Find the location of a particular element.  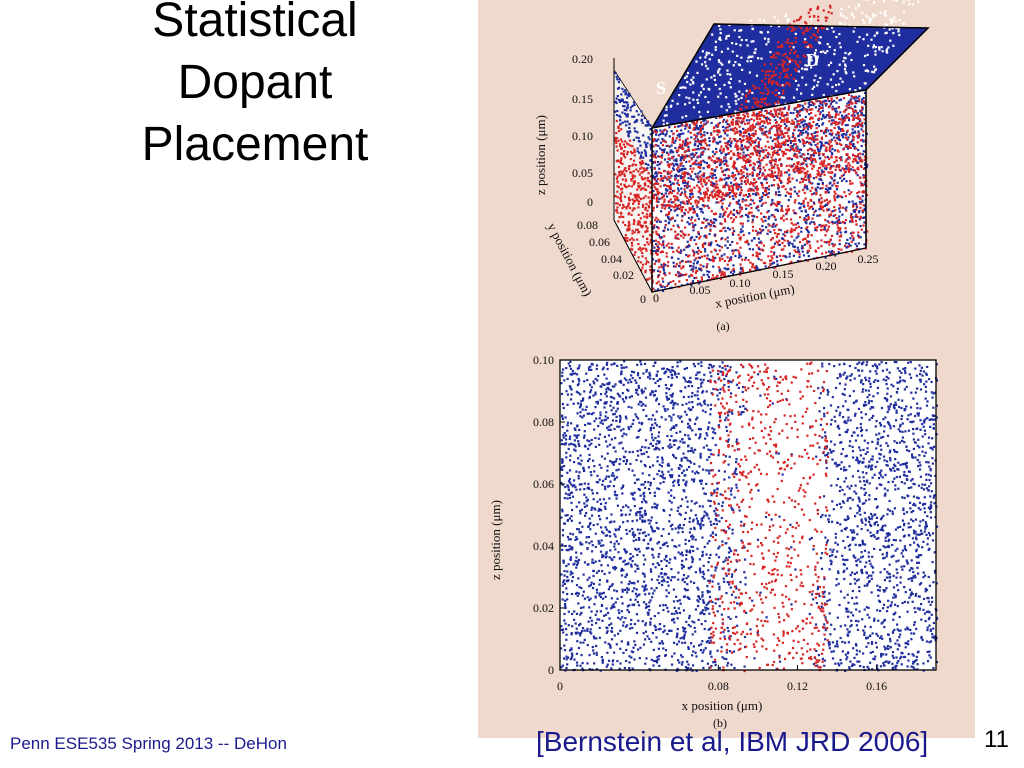

z-tick-0: 0 is located at coordinates (590, 202).